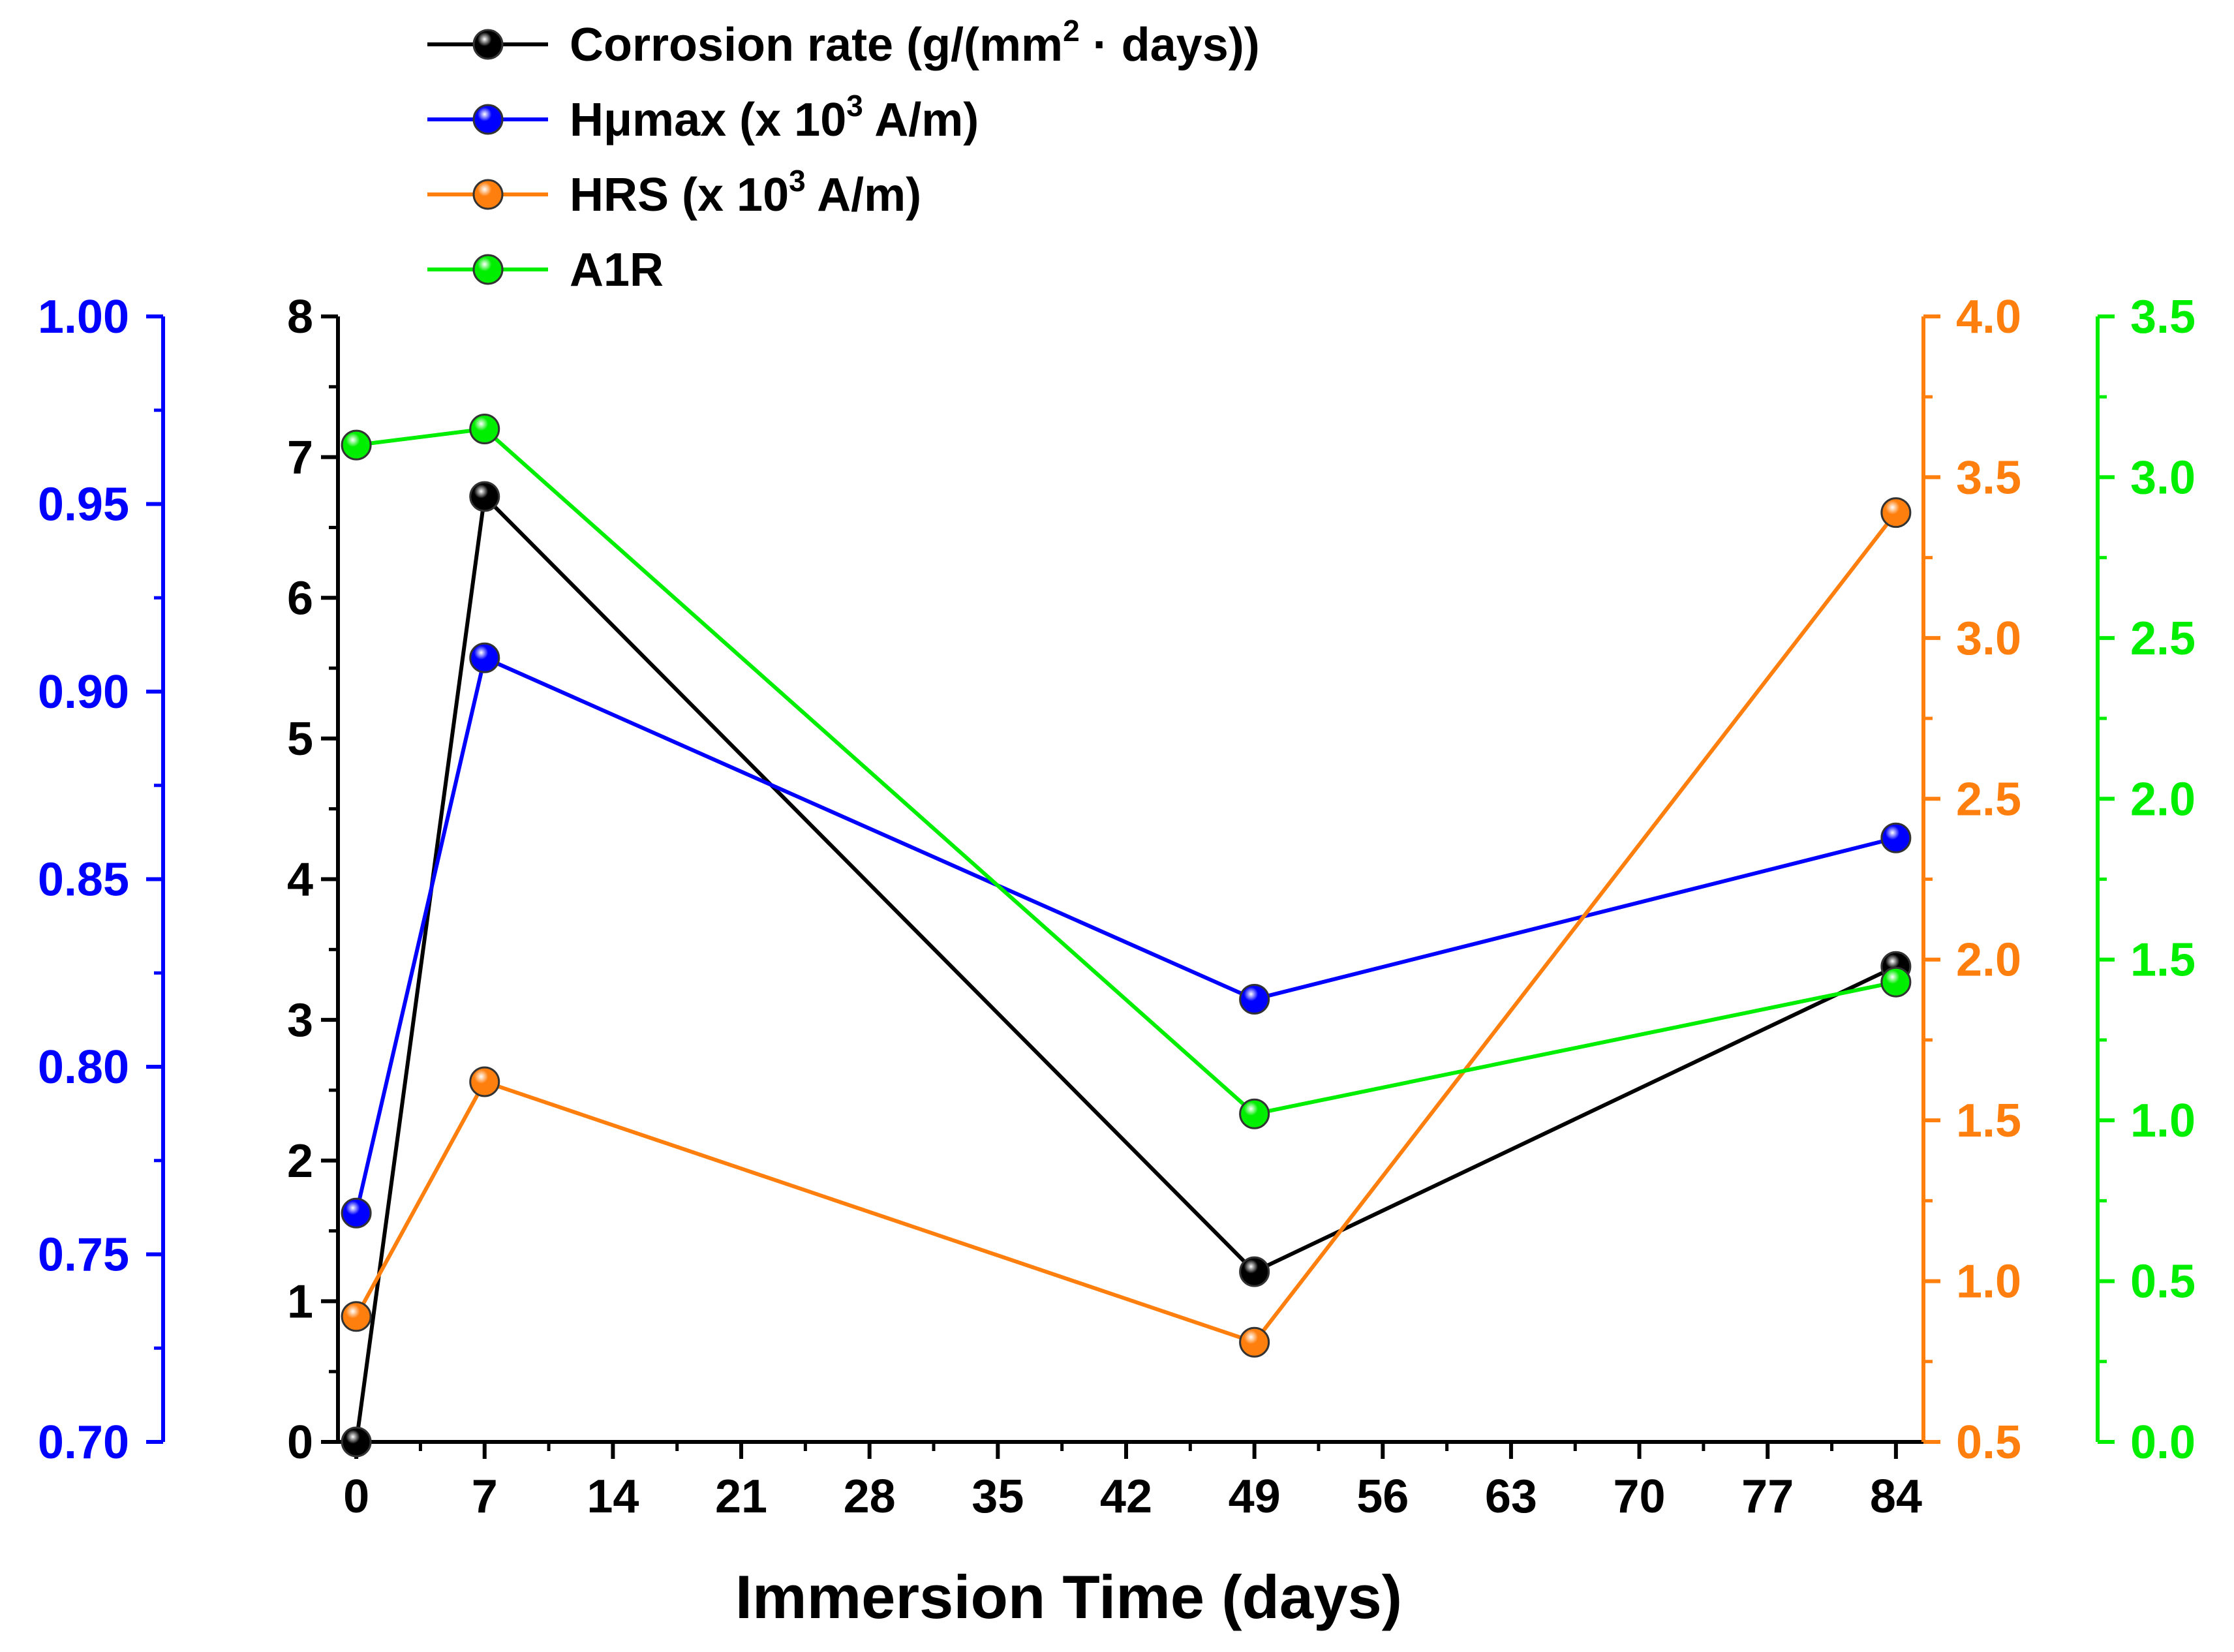 The width and height of the screenshot is (2234, 1652). I want to click on legend-label: Hμmax (x 103 A/m), so click(775, 117).